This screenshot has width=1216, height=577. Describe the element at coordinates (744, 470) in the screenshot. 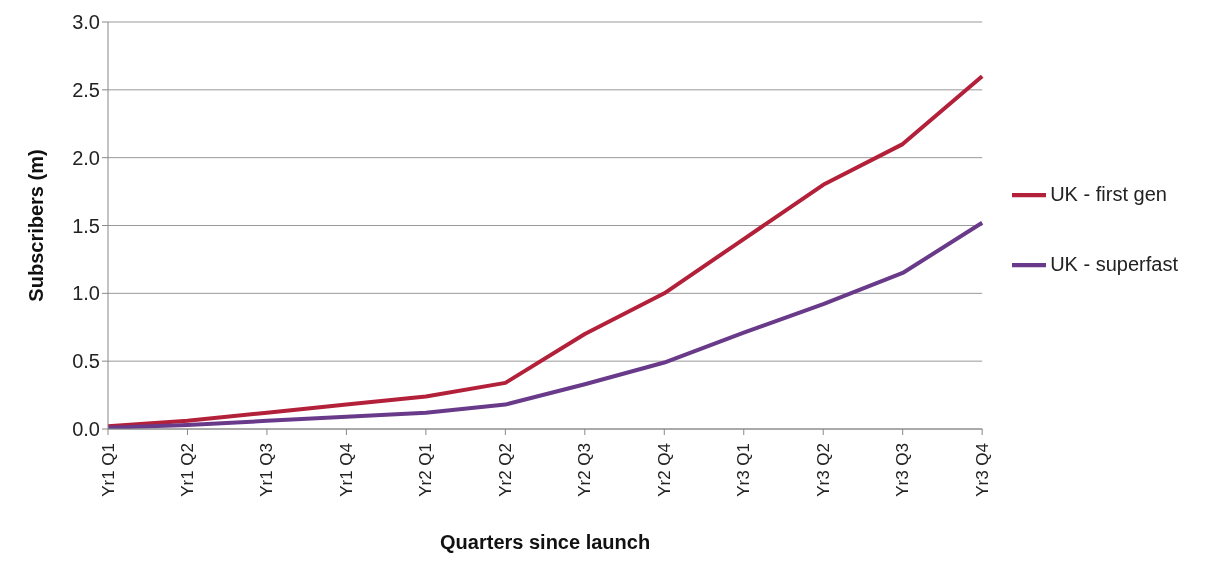

I see `x-tick-label: Yr3 Q1` at that location.